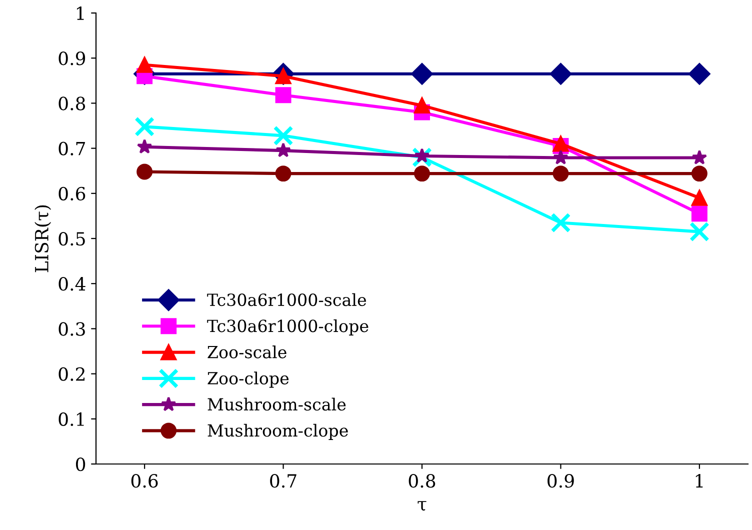 This screenshot has width=752, height=530. I want to click on x-tick-label: 0.6, so click(144, 481).